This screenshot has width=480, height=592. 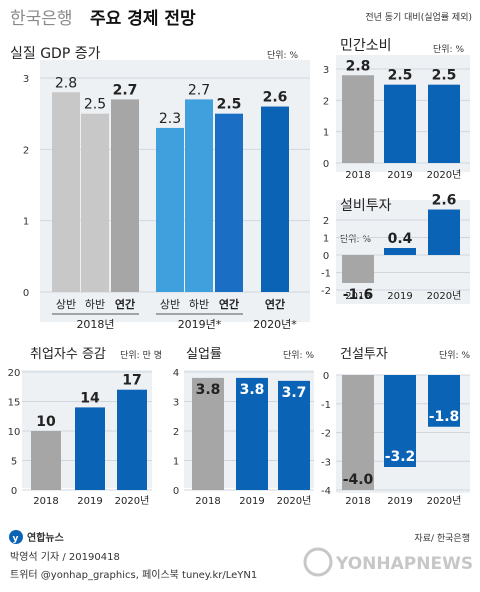 I want to click on employment-category-label: 2018, so click(x=45, y=501).